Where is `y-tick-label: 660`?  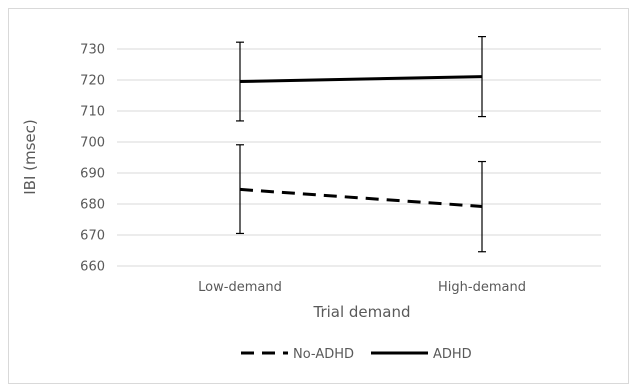
y-tick-label: 660 is located at coordinates (92, 267).